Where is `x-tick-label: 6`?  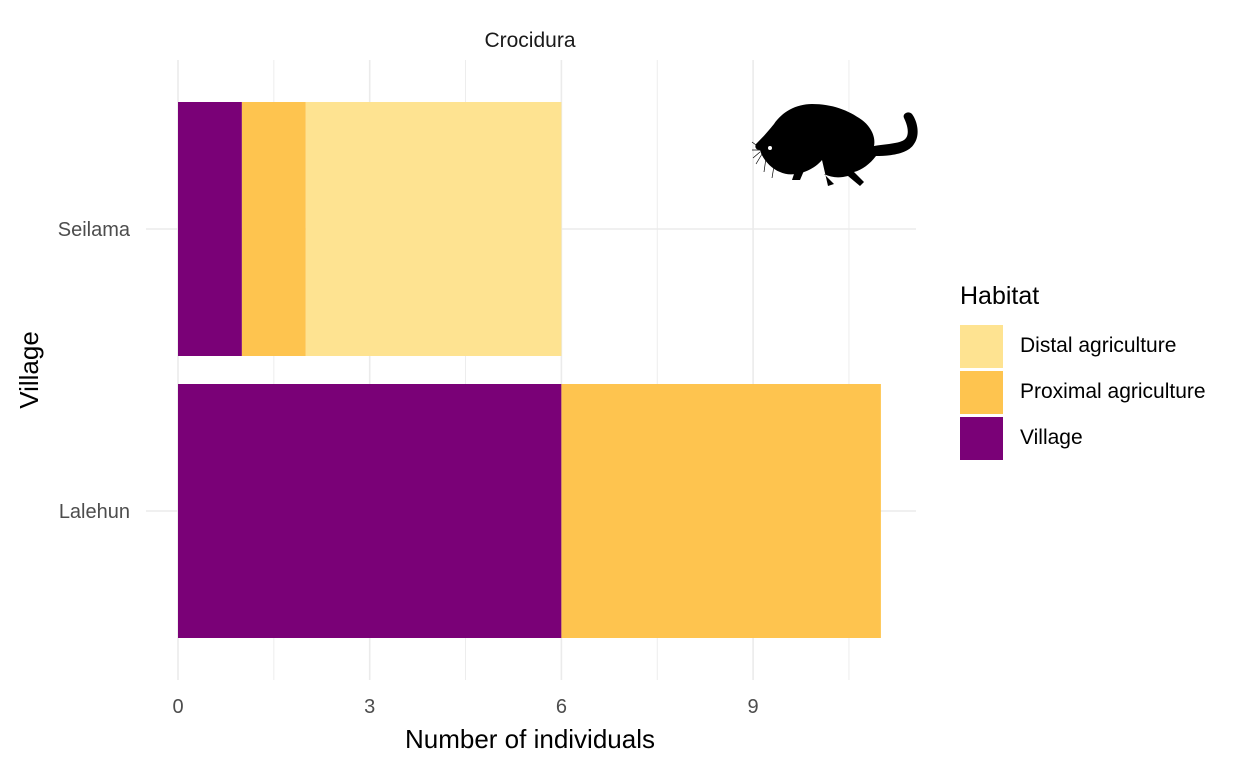 x-tick-label: 6 is located at coordinates (561, 707).